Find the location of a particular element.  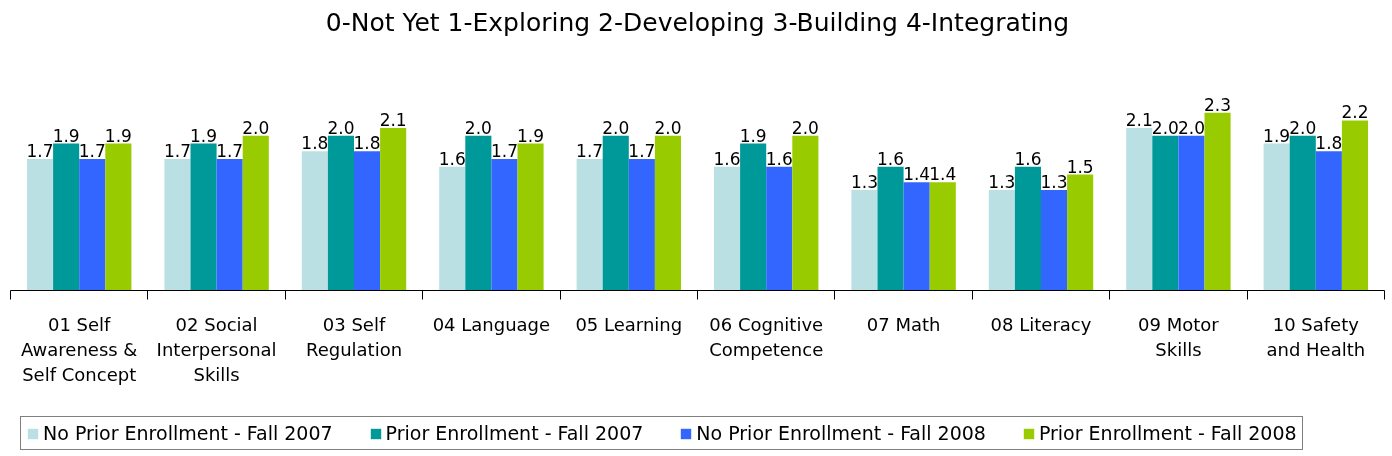

x-tick-label: 05 Learning is located at coordinates (629, 324).